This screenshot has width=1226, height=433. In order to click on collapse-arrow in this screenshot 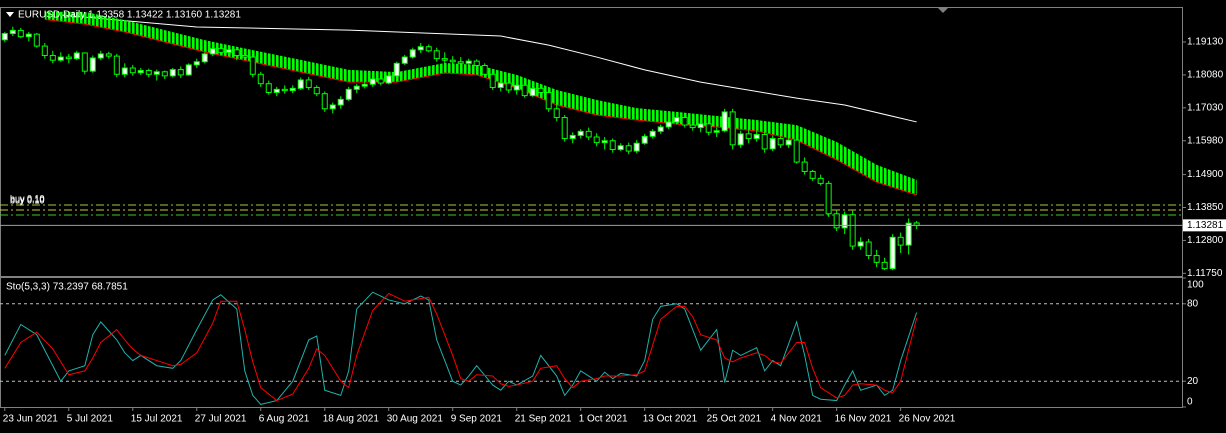, I will do `click(10, 14)`.